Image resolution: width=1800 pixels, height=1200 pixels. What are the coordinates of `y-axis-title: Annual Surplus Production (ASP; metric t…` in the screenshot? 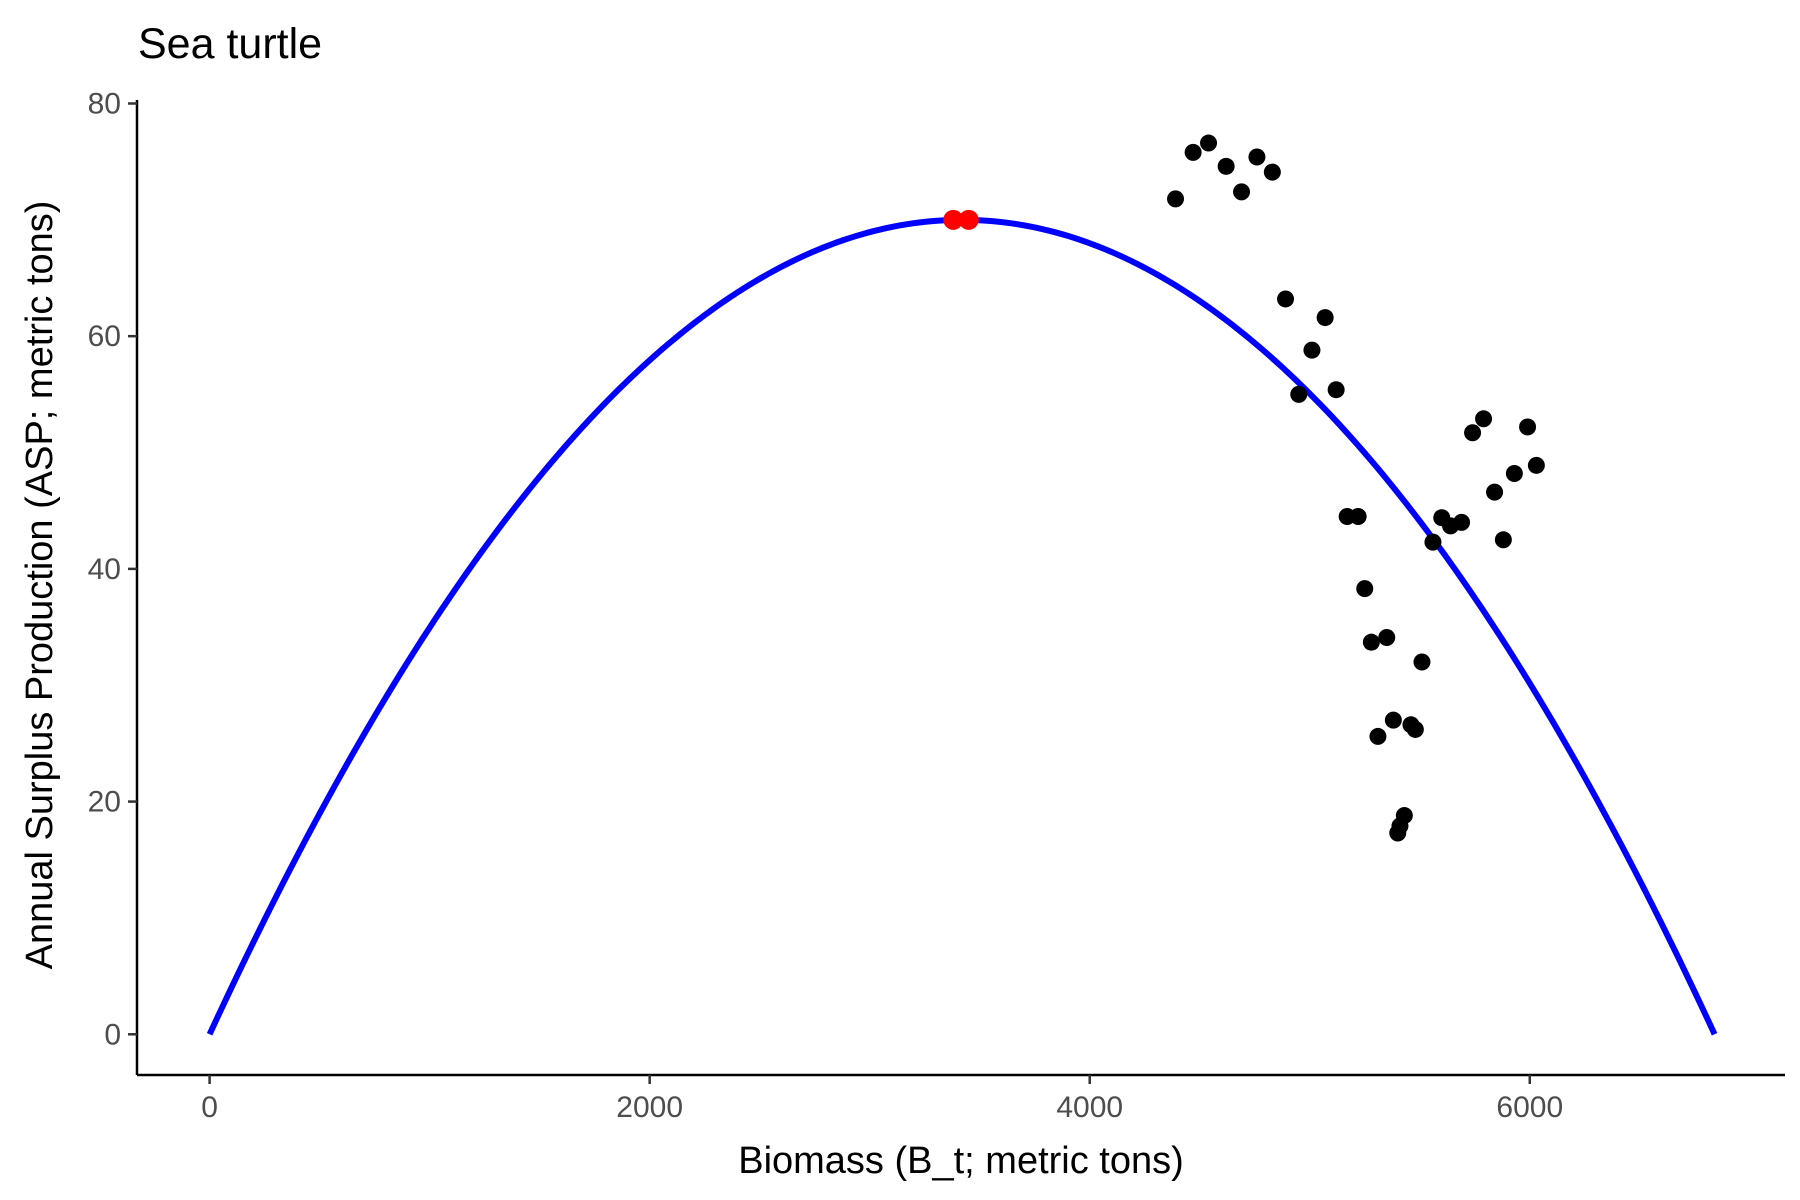 It's located at (40, 585).